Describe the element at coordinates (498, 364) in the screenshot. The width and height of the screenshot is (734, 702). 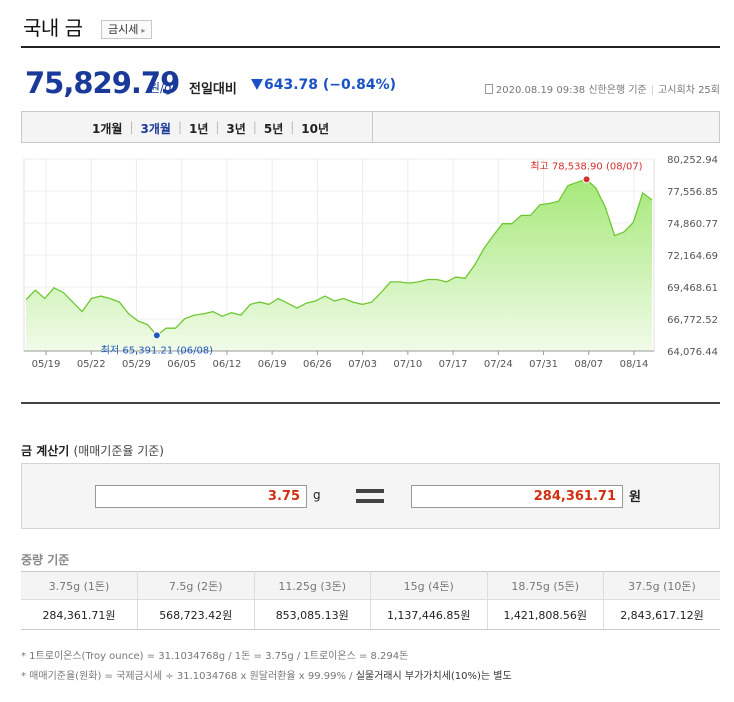
I see `x-tick-label: 07/24` at that location.